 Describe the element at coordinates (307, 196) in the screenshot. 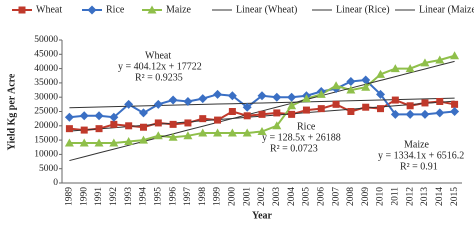

I see `x-tick-label: 2005` at that location.